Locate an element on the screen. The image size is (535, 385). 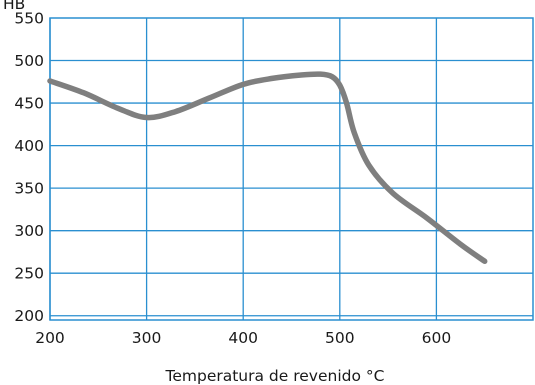
y-tick-label: 200 is located at coordinates (29, 316).